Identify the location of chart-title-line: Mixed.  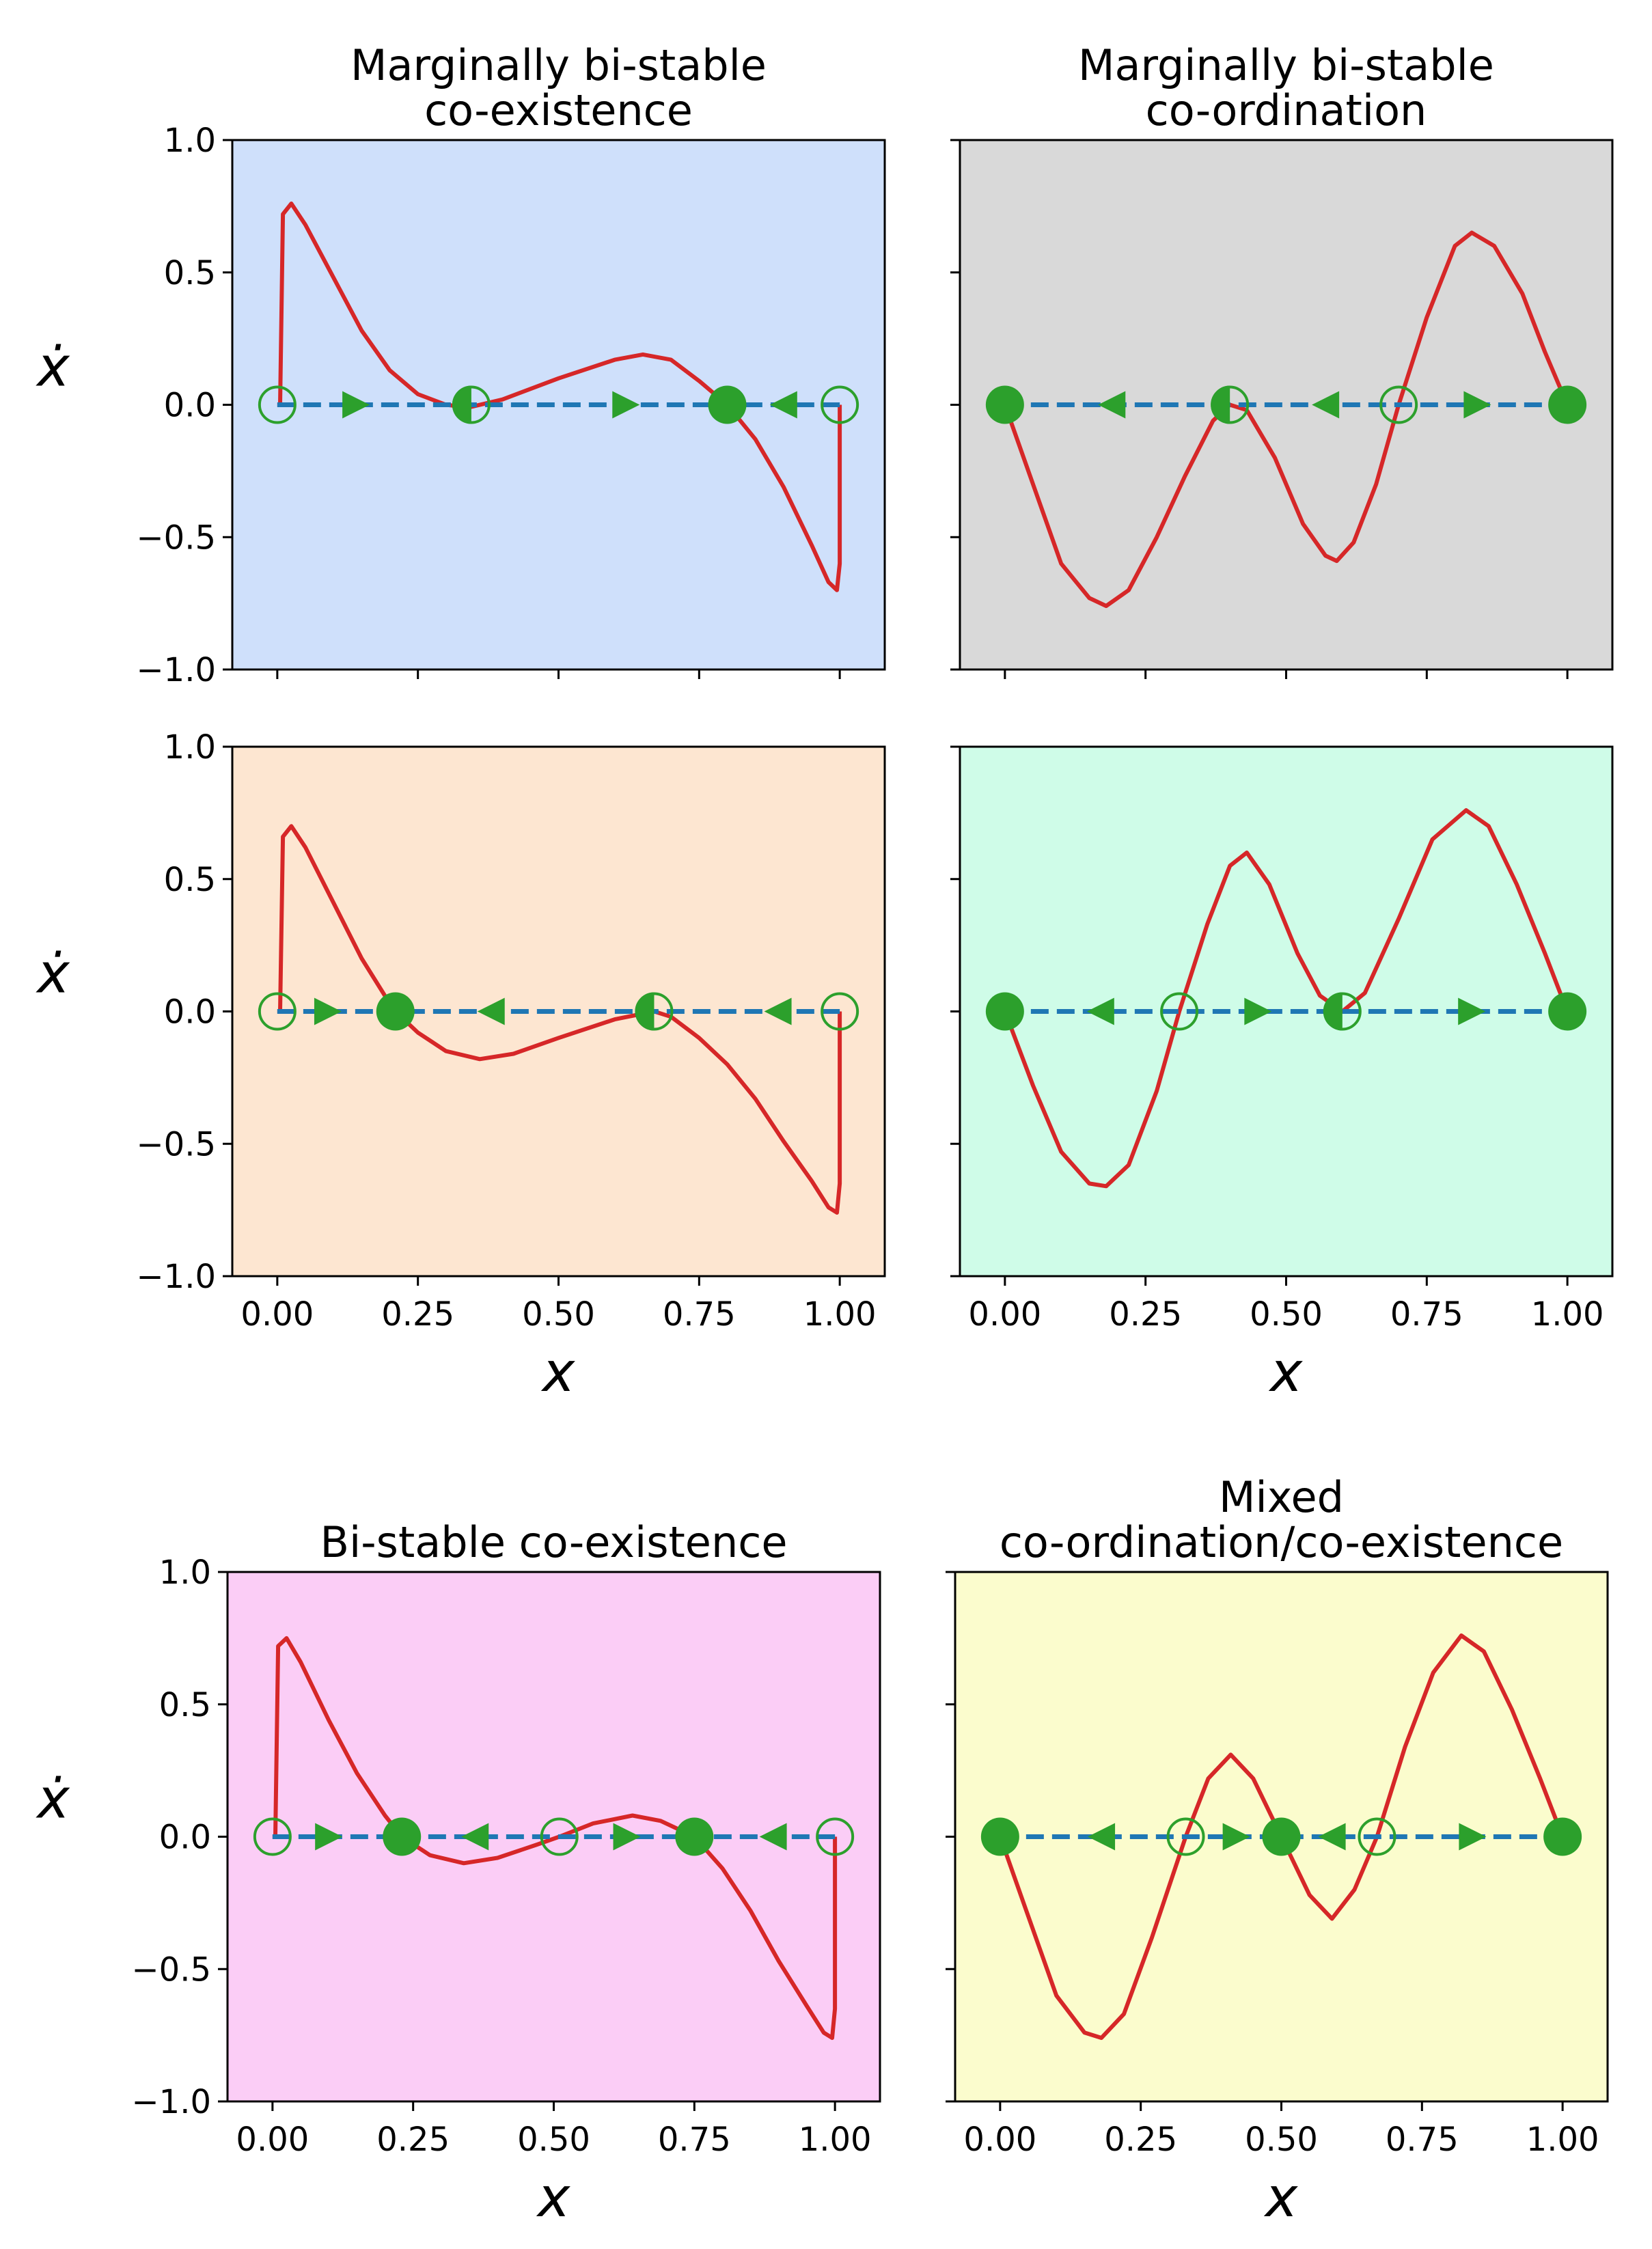
(1281, 1497).